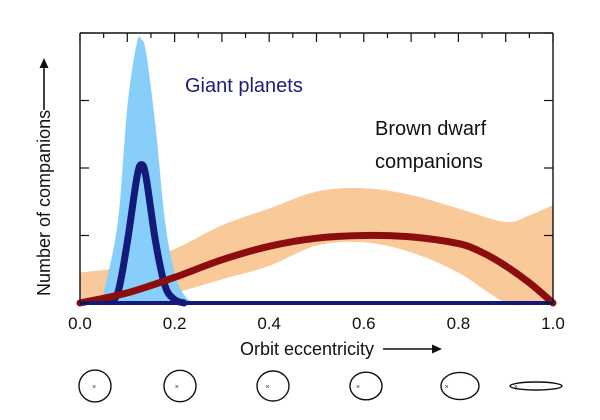 This screenshot has height=420, width=600. I want to click on x-tick-label: 0.0, so click(80, 323).